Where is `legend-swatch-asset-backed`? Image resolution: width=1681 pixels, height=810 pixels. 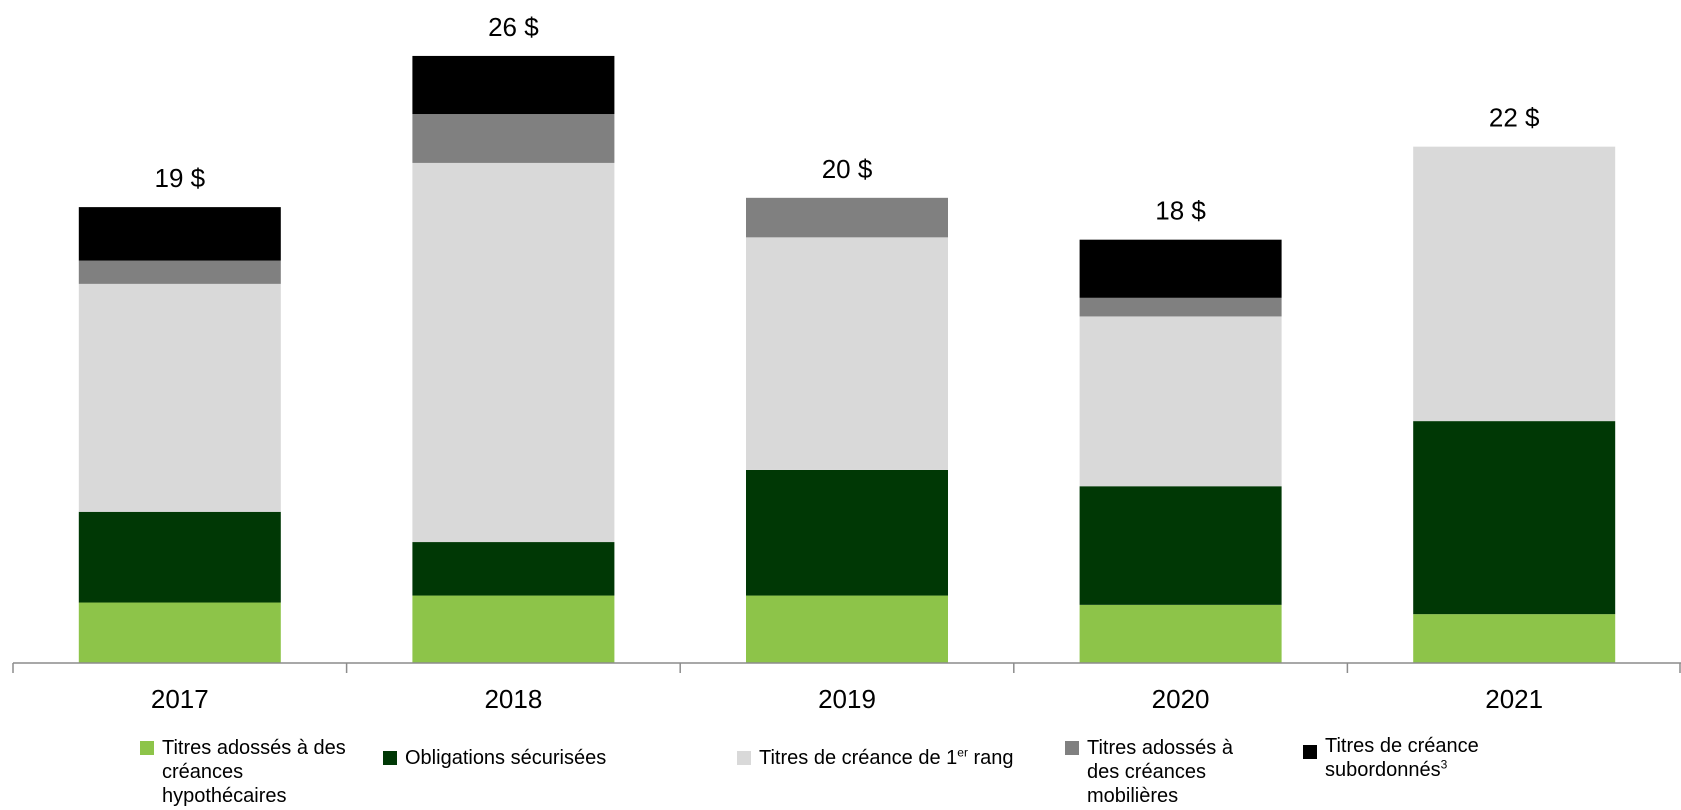
legend-swatch-asset-backed is located at coordinates (1072, 748).